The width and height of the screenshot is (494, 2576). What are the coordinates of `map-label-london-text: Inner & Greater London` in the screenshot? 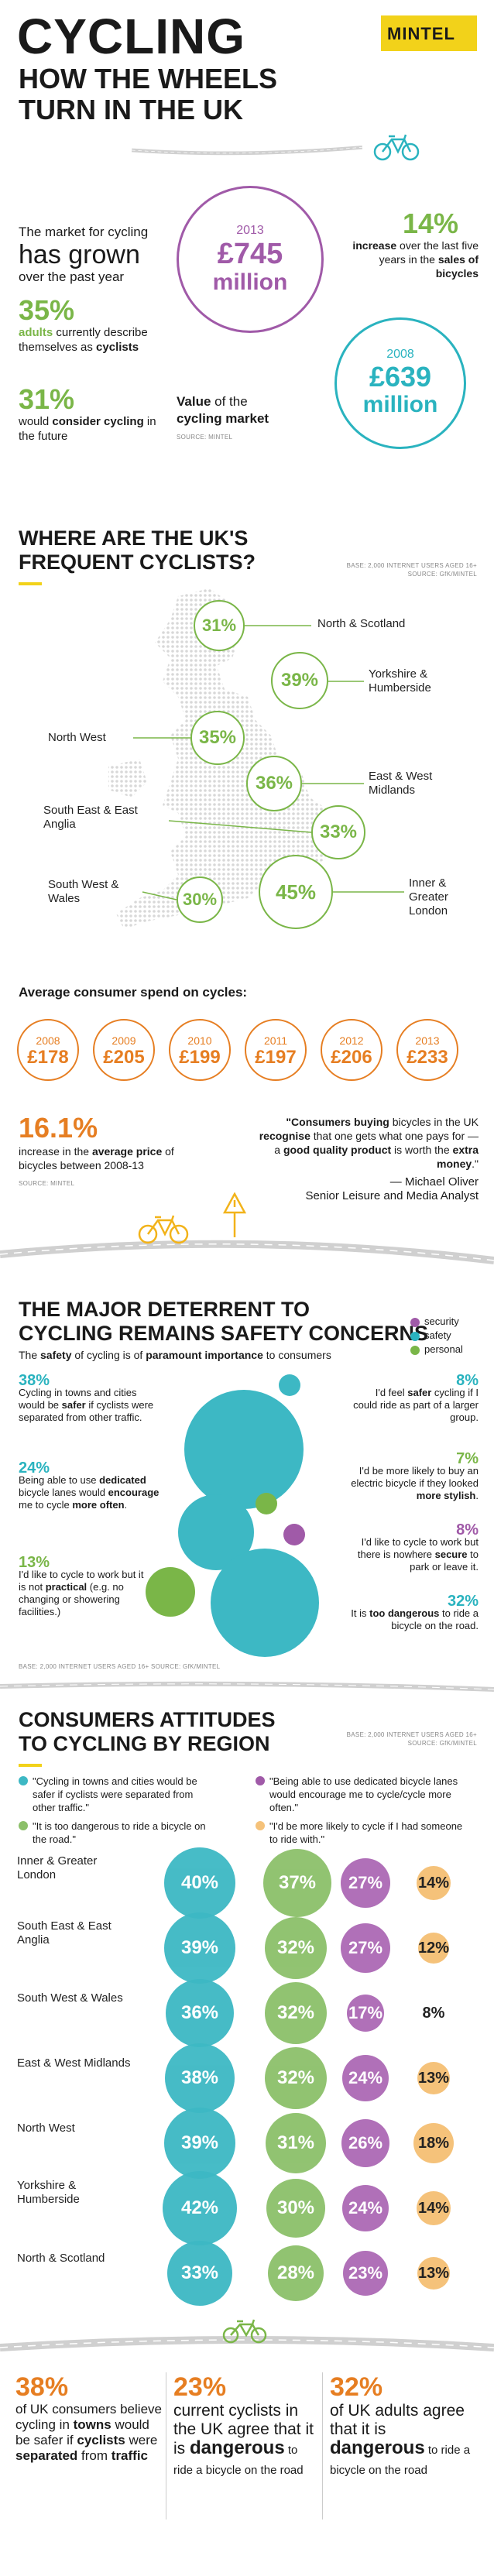 It's located at (428, 897).